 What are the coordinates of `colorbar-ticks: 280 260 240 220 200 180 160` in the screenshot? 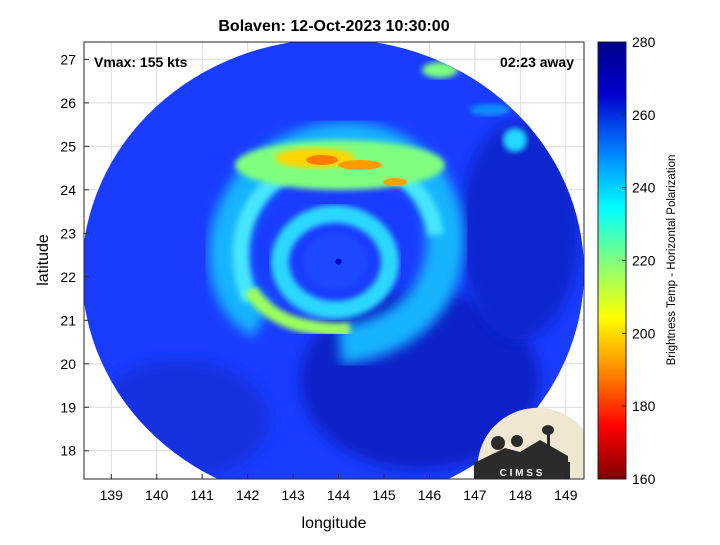 It's located at (639, 260).